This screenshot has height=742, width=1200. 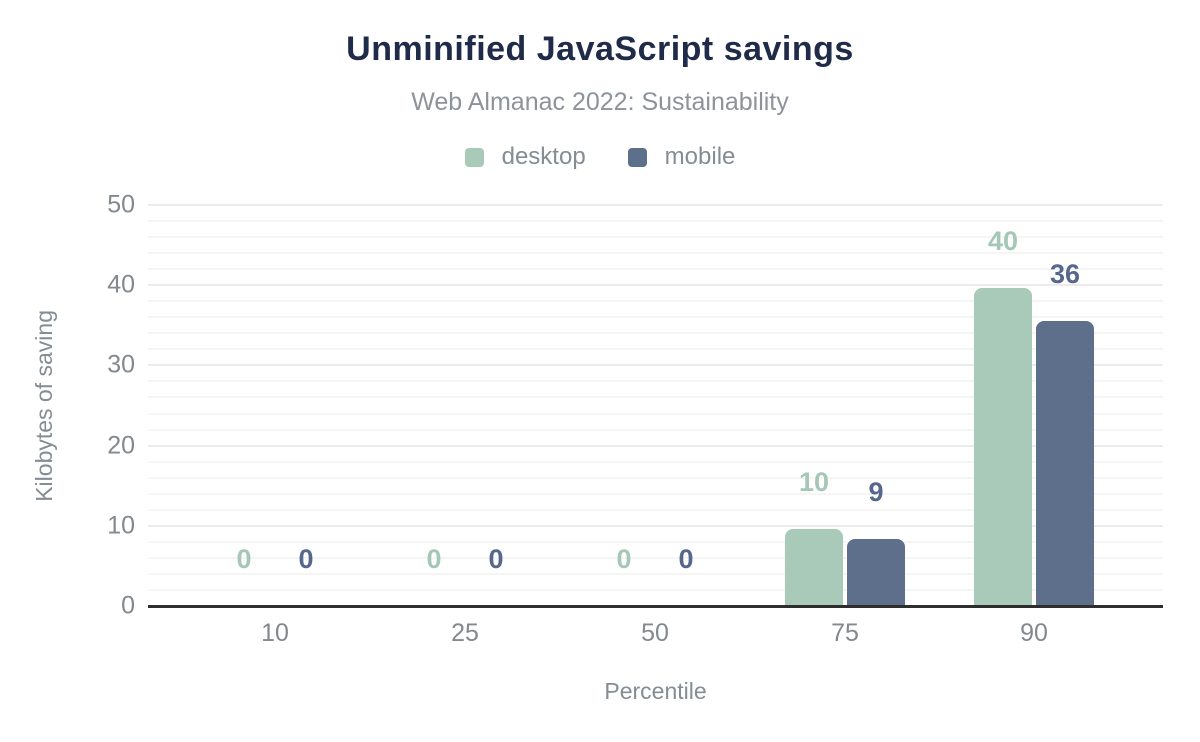 I want to click on bar-value-label-desktop-p10: 0, so click(x=244, y=559).